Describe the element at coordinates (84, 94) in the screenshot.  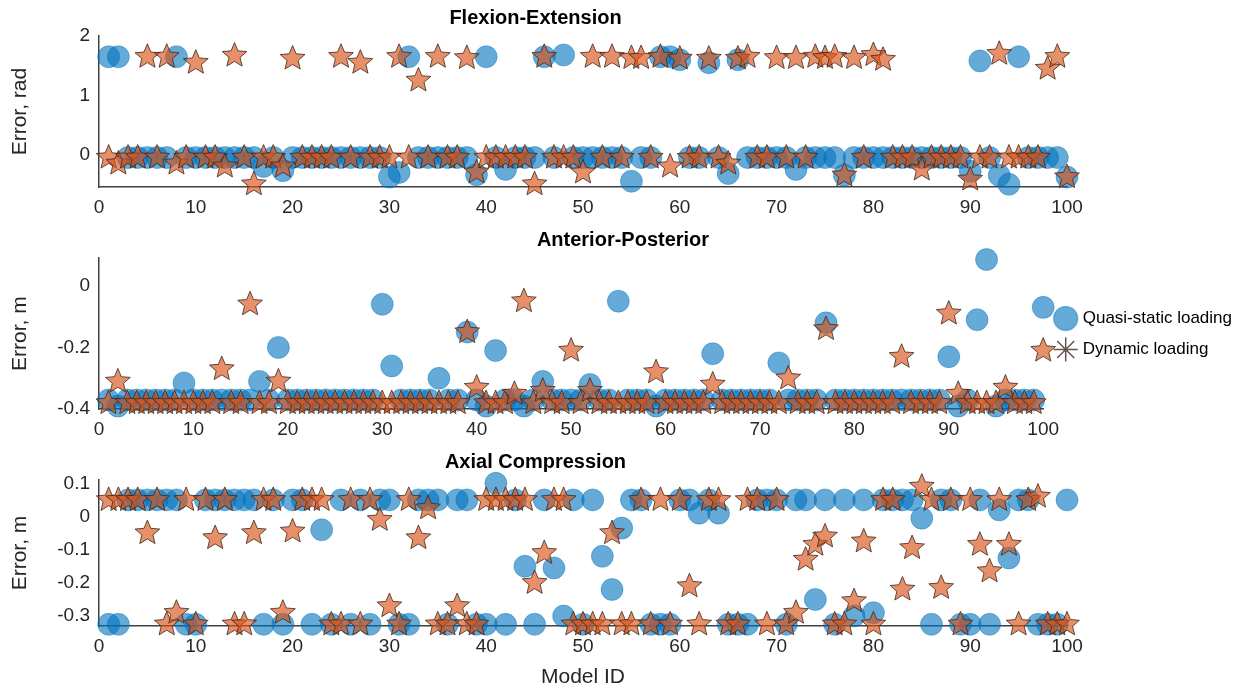
I see `y-tick-label: 1` at that location.